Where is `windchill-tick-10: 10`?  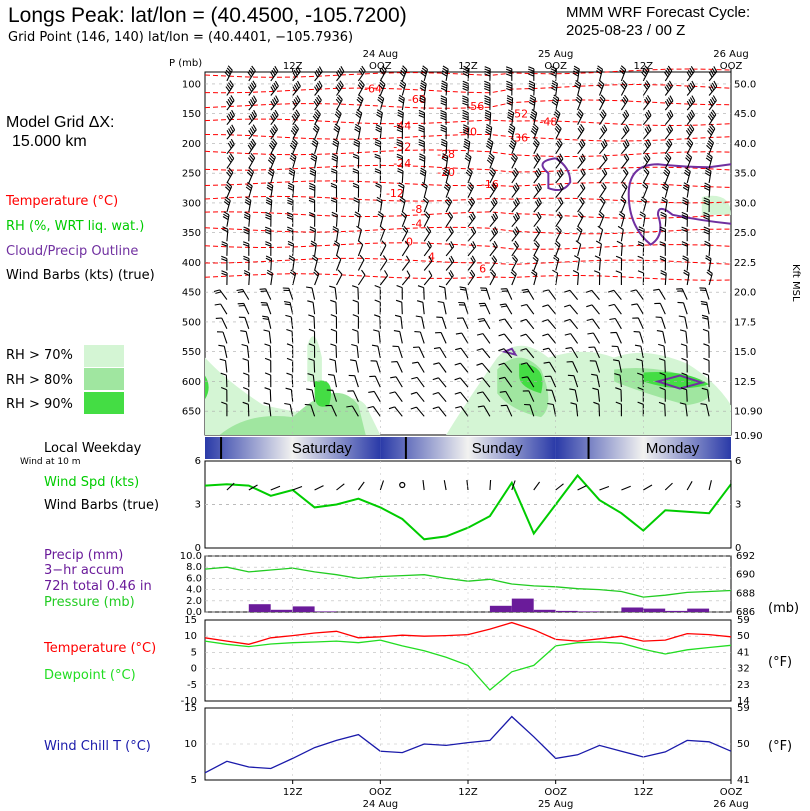 windchill-tick-10: 10 is located at coordinates (190, 744).